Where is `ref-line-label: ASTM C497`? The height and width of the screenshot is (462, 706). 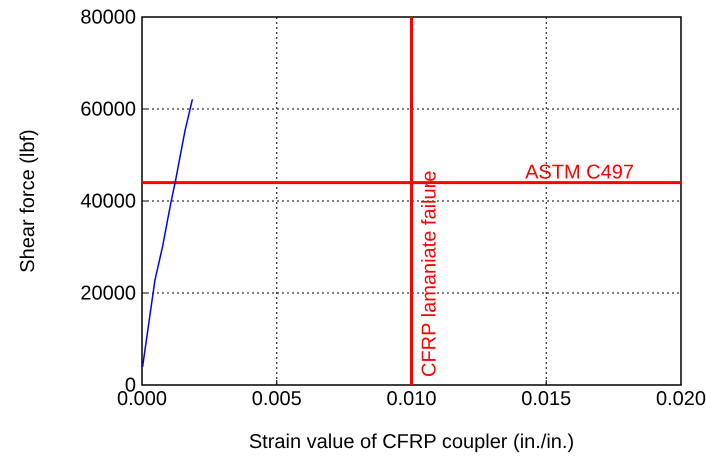
ref-line-label: ASTM C497 is located at coordinates (579, 173).